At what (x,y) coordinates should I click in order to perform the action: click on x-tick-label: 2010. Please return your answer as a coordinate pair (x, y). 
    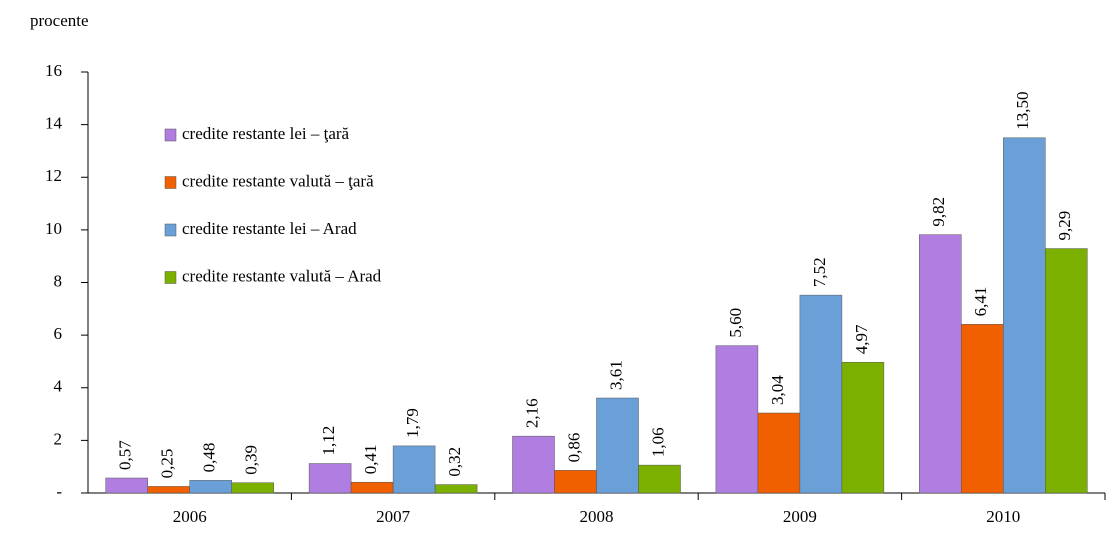
    Looking at the image, I should click on (1003, 516).